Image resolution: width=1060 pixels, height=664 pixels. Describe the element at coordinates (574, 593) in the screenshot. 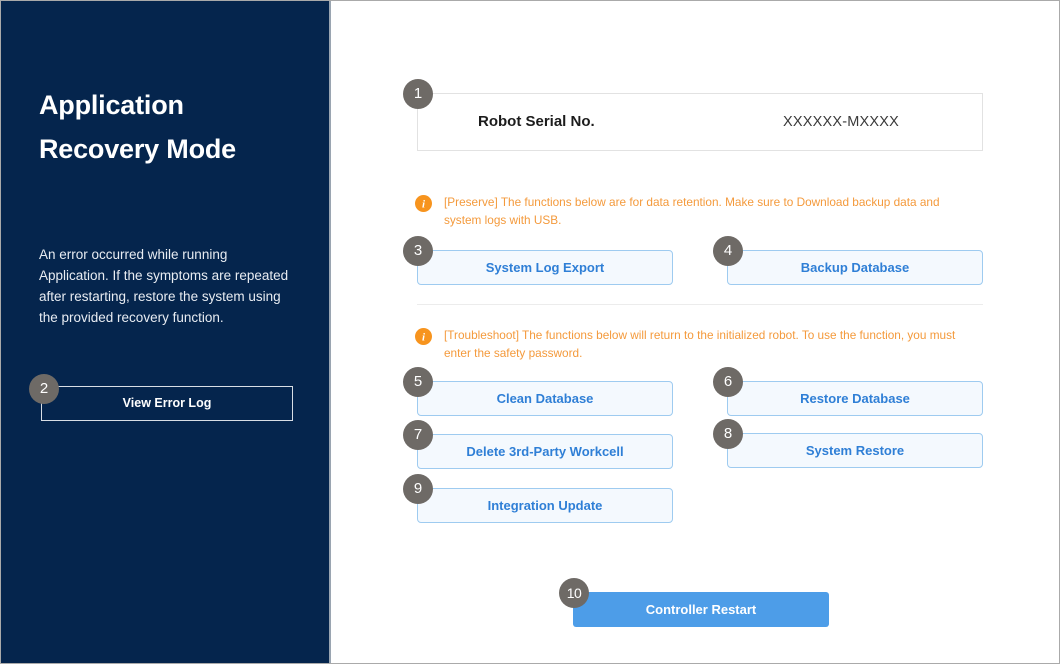

I see `step-badge-10: 10` at that location.